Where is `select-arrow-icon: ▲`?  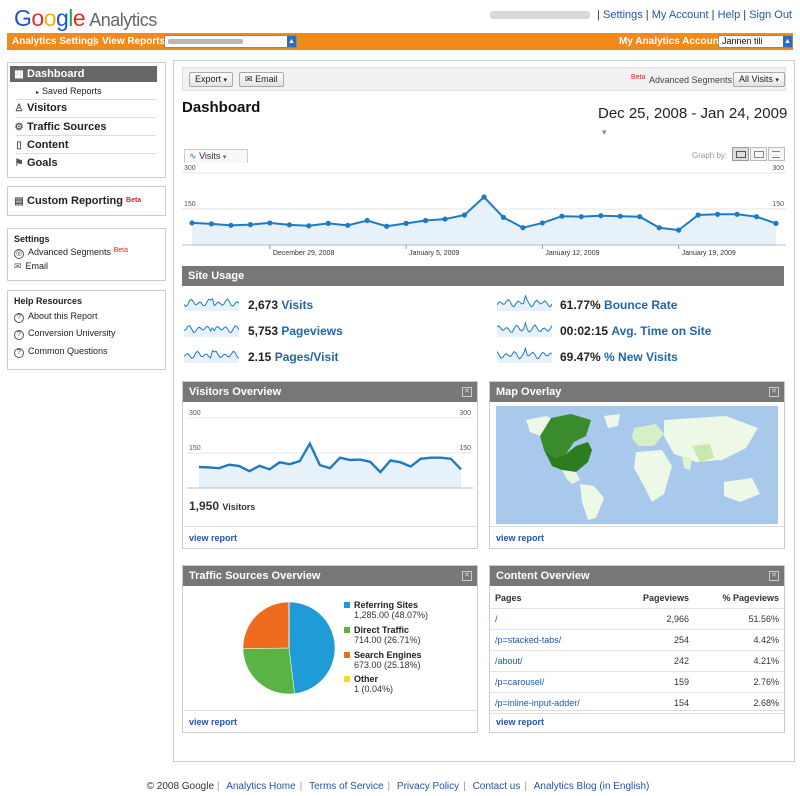
select-arrow-icon: ▲ is located at coordinates (787, 41).